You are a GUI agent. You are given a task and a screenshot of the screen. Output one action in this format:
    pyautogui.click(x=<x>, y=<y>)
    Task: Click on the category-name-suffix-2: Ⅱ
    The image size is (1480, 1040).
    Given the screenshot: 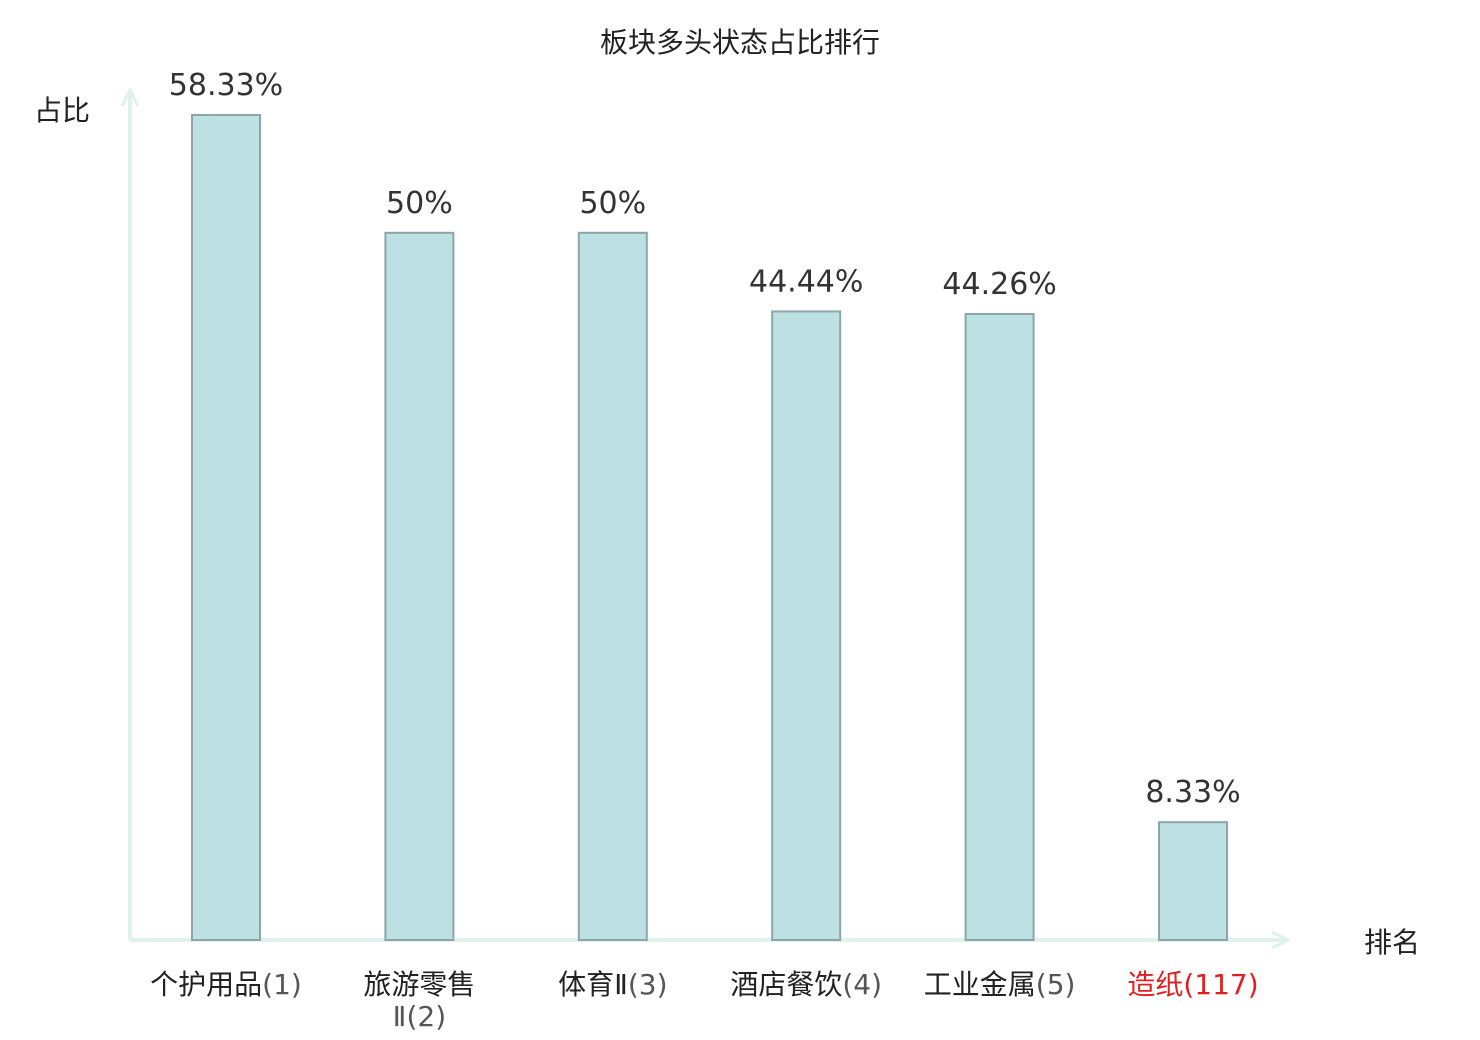 What is the action you would take?
    pyautogui.click(x=400, y=1016)
    